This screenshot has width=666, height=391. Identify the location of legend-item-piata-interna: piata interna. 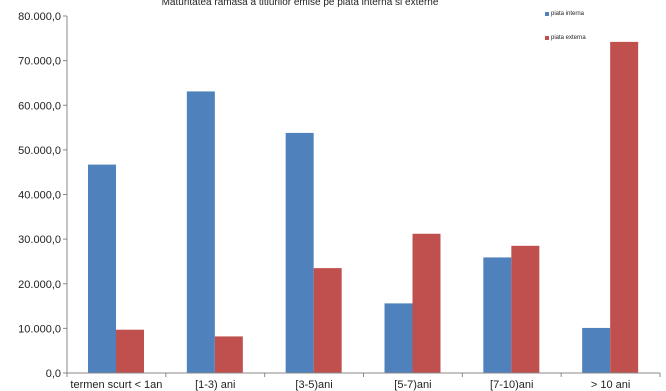
(565, 13).